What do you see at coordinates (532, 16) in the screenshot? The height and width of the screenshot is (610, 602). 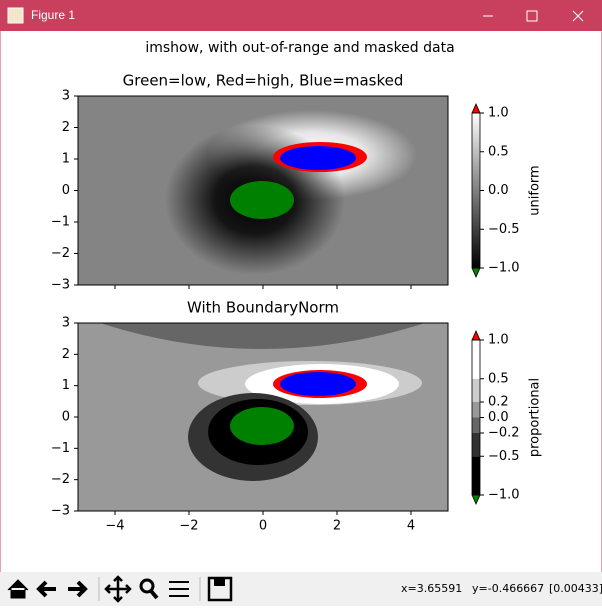 I see `maximize-button` at bounding box center [532, 16].